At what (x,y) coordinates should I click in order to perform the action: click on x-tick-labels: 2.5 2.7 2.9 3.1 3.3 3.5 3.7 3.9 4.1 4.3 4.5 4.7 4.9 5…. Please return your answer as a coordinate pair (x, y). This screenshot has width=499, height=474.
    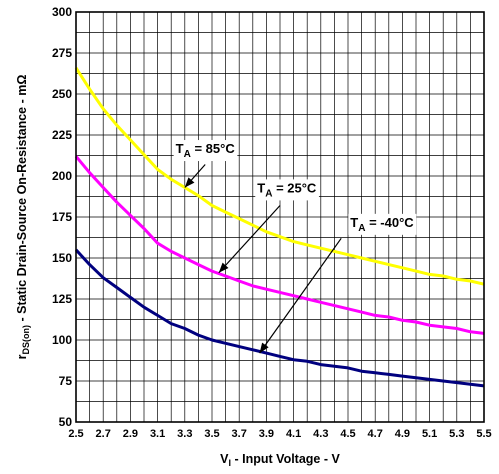
    Looking at the image, I should click on (279, 434).